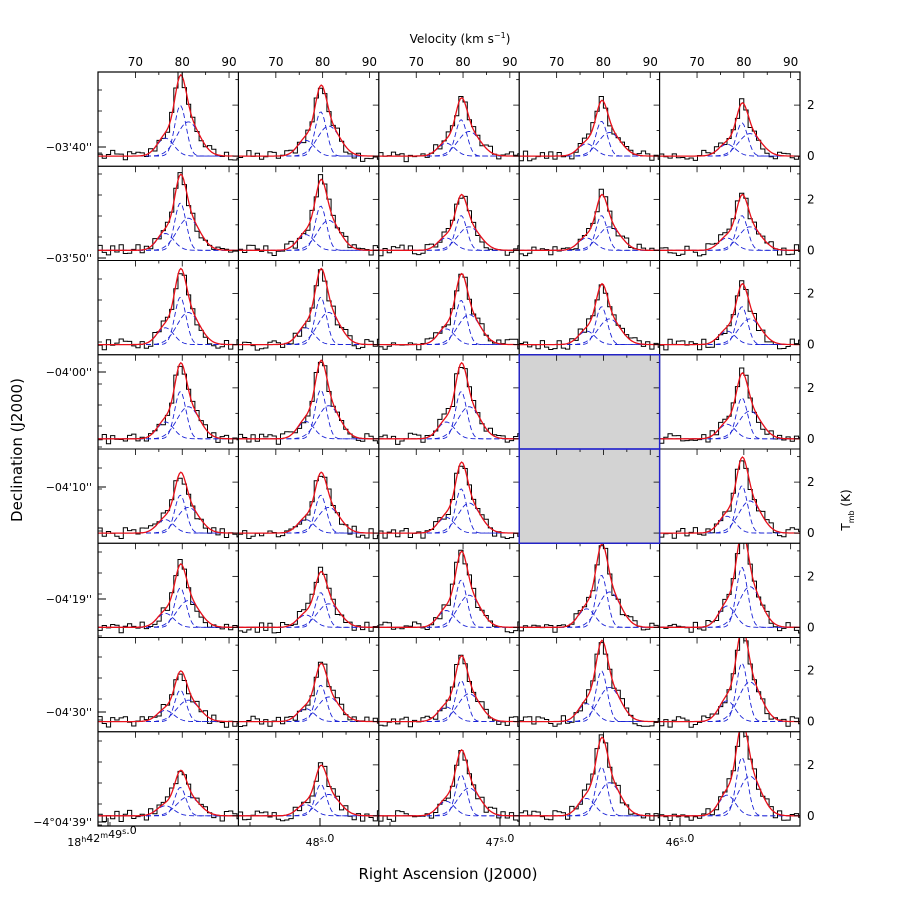 This screenshot has height=900, width=900. I want to click on panel-plot-r6-c2, so click(449, 691).